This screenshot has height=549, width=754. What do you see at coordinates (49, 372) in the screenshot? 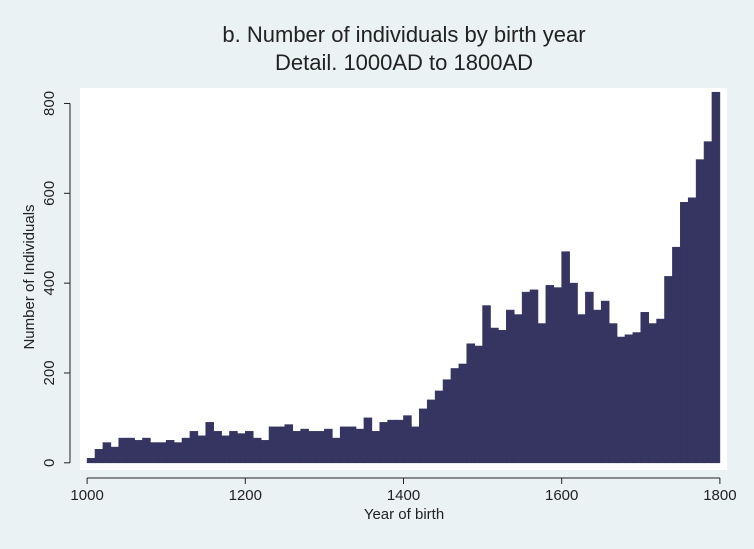
I see `y-tick-label: 200` at bounding box center [49, 372].